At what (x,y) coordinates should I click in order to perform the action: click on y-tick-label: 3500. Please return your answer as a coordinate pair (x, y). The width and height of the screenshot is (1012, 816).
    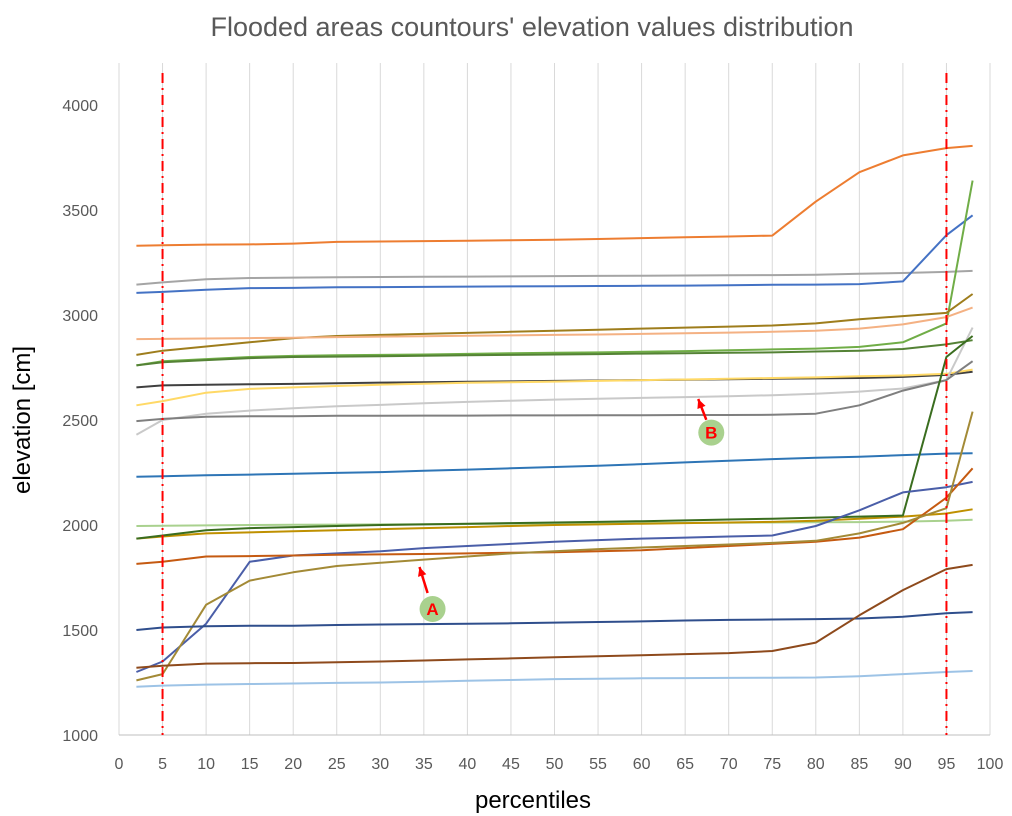
    Looking at the image, I should click on (80, 211).